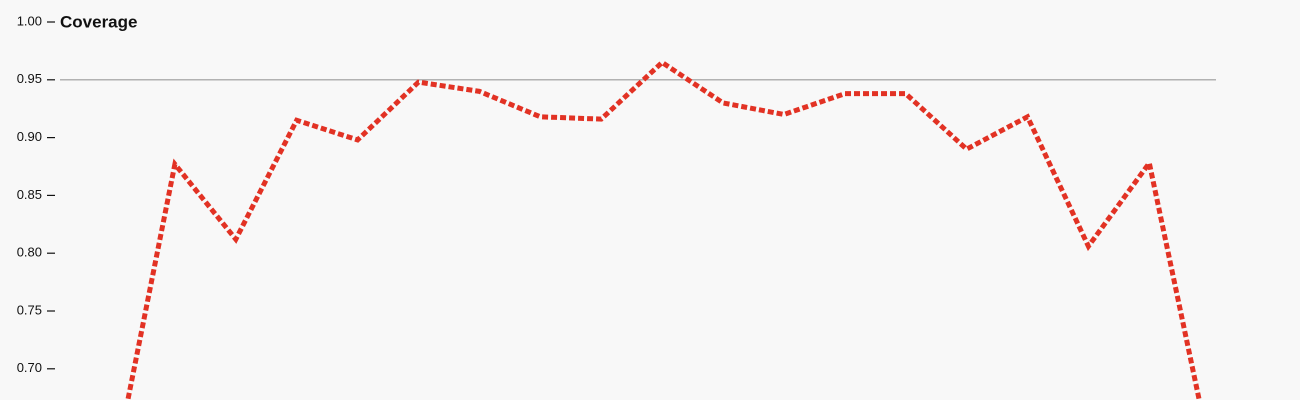  I want to click on y-tick-label: 0.80, so click(29, 252).